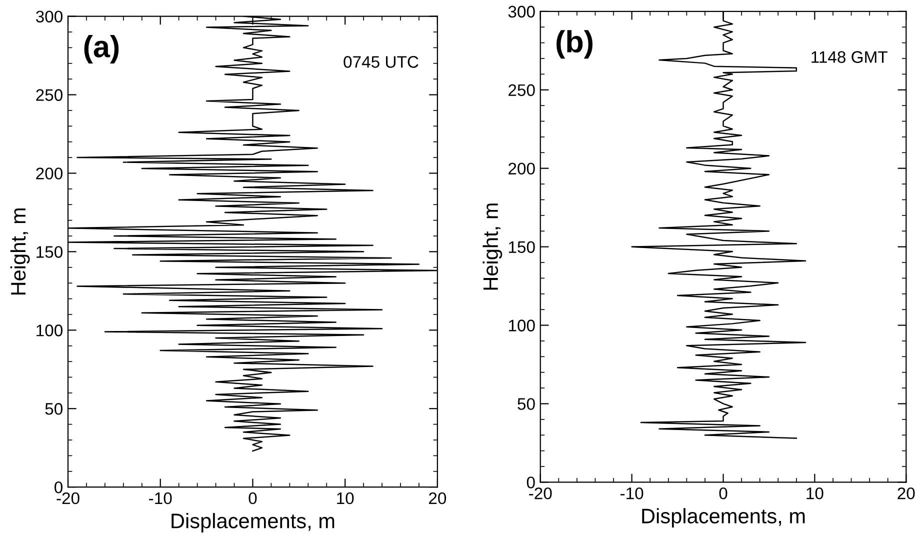  What do you see at coordinates (101, 49) in the screenshot?
I see `annotation: (a)` at bounding box center [101, 49].